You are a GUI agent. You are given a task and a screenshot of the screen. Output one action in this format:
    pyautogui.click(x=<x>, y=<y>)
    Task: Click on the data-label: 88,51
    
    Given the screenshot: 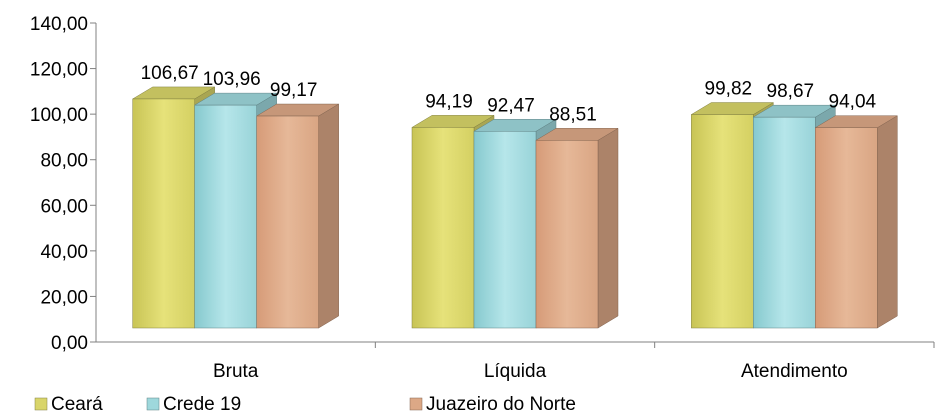 What is the action you would take?
    pyautogui.click(x=573, y=114)
    